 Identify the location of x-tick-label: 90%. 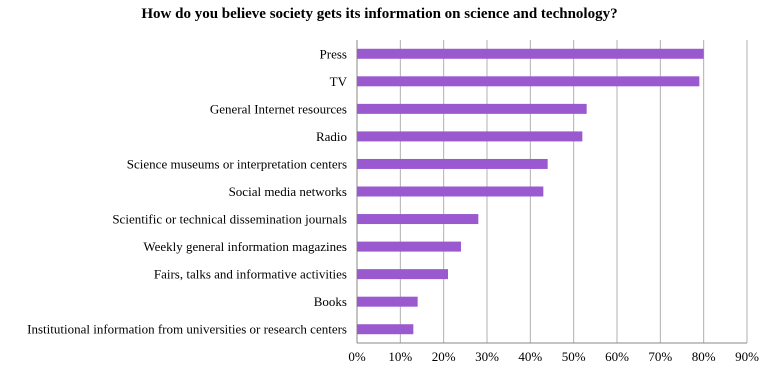
(747, 356).